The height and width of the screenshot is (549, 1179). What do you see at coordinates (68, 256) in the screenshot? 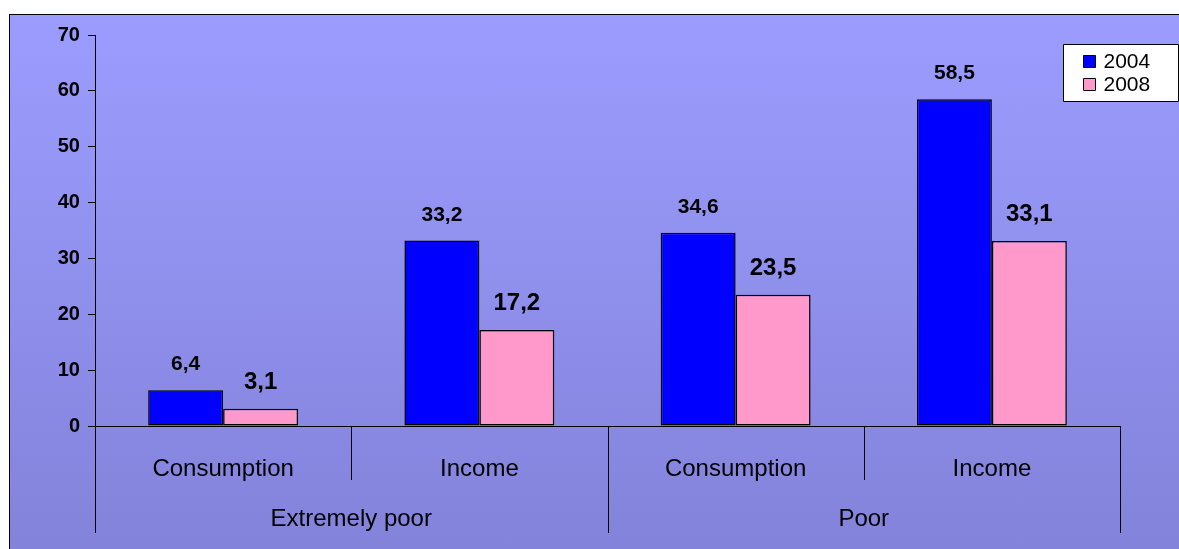
I see `y-tick-label: 30` at bounding box center [68, 256].